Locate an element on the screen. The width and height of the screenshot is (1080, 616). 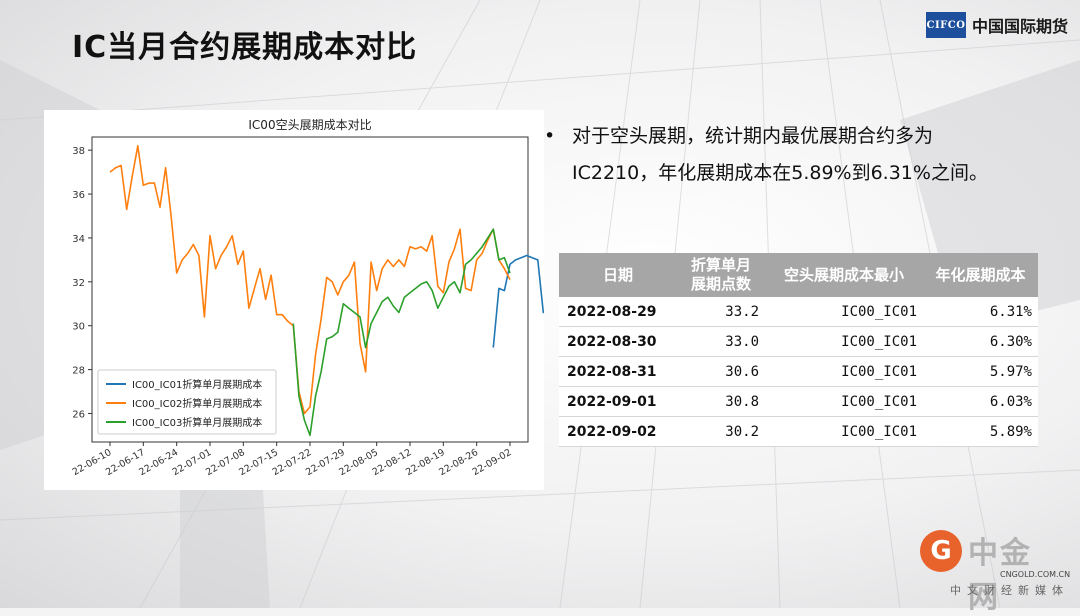
legend-label-3: IC00_IC03折算单月展期成本 is located at coordinates (197, 422).